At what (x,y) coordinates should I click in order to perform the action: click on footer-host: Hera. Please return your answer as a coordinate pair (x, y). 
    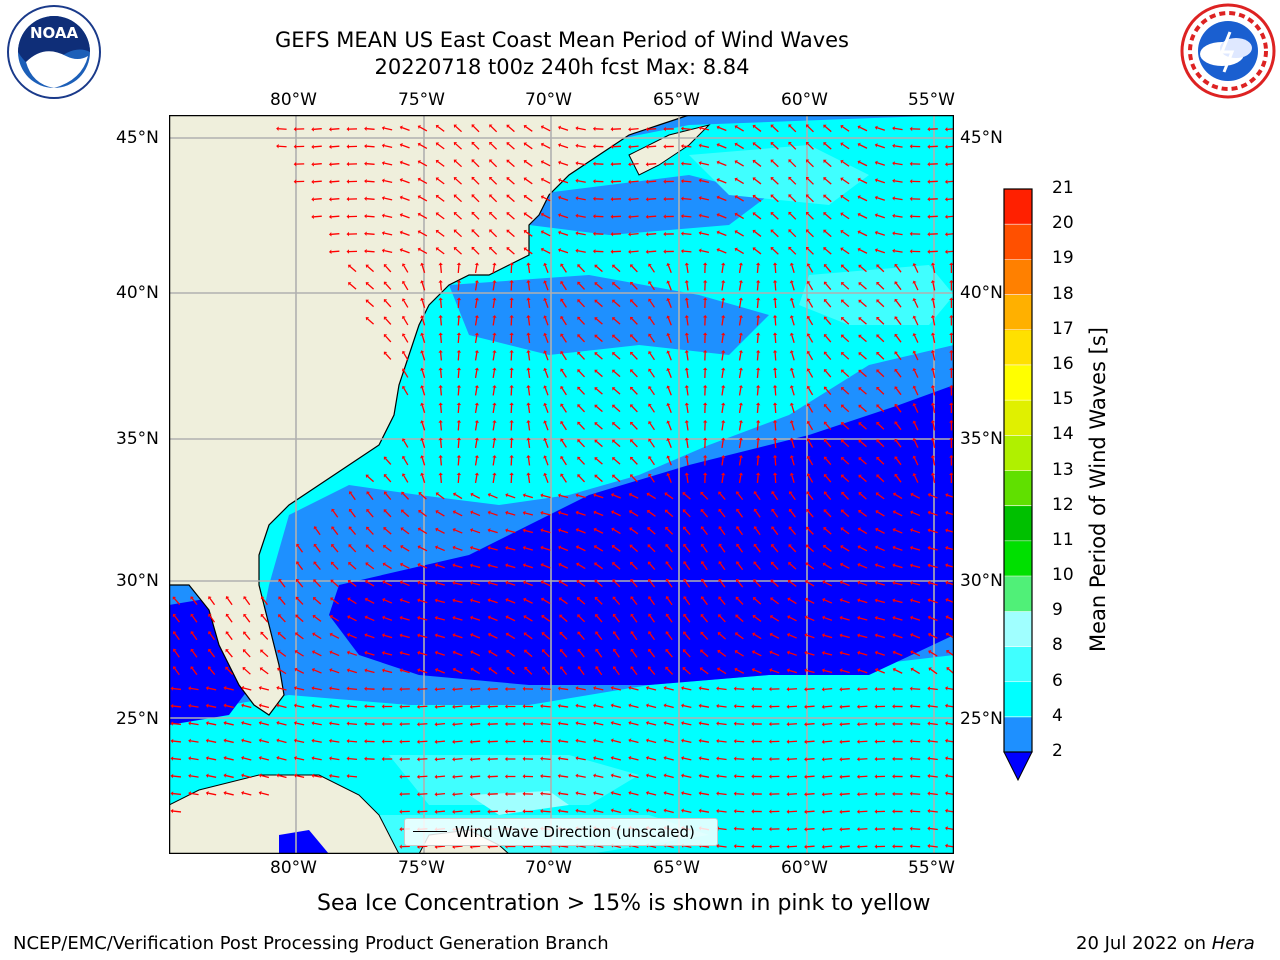
    Looking at the image, I should click on (1233, 943).